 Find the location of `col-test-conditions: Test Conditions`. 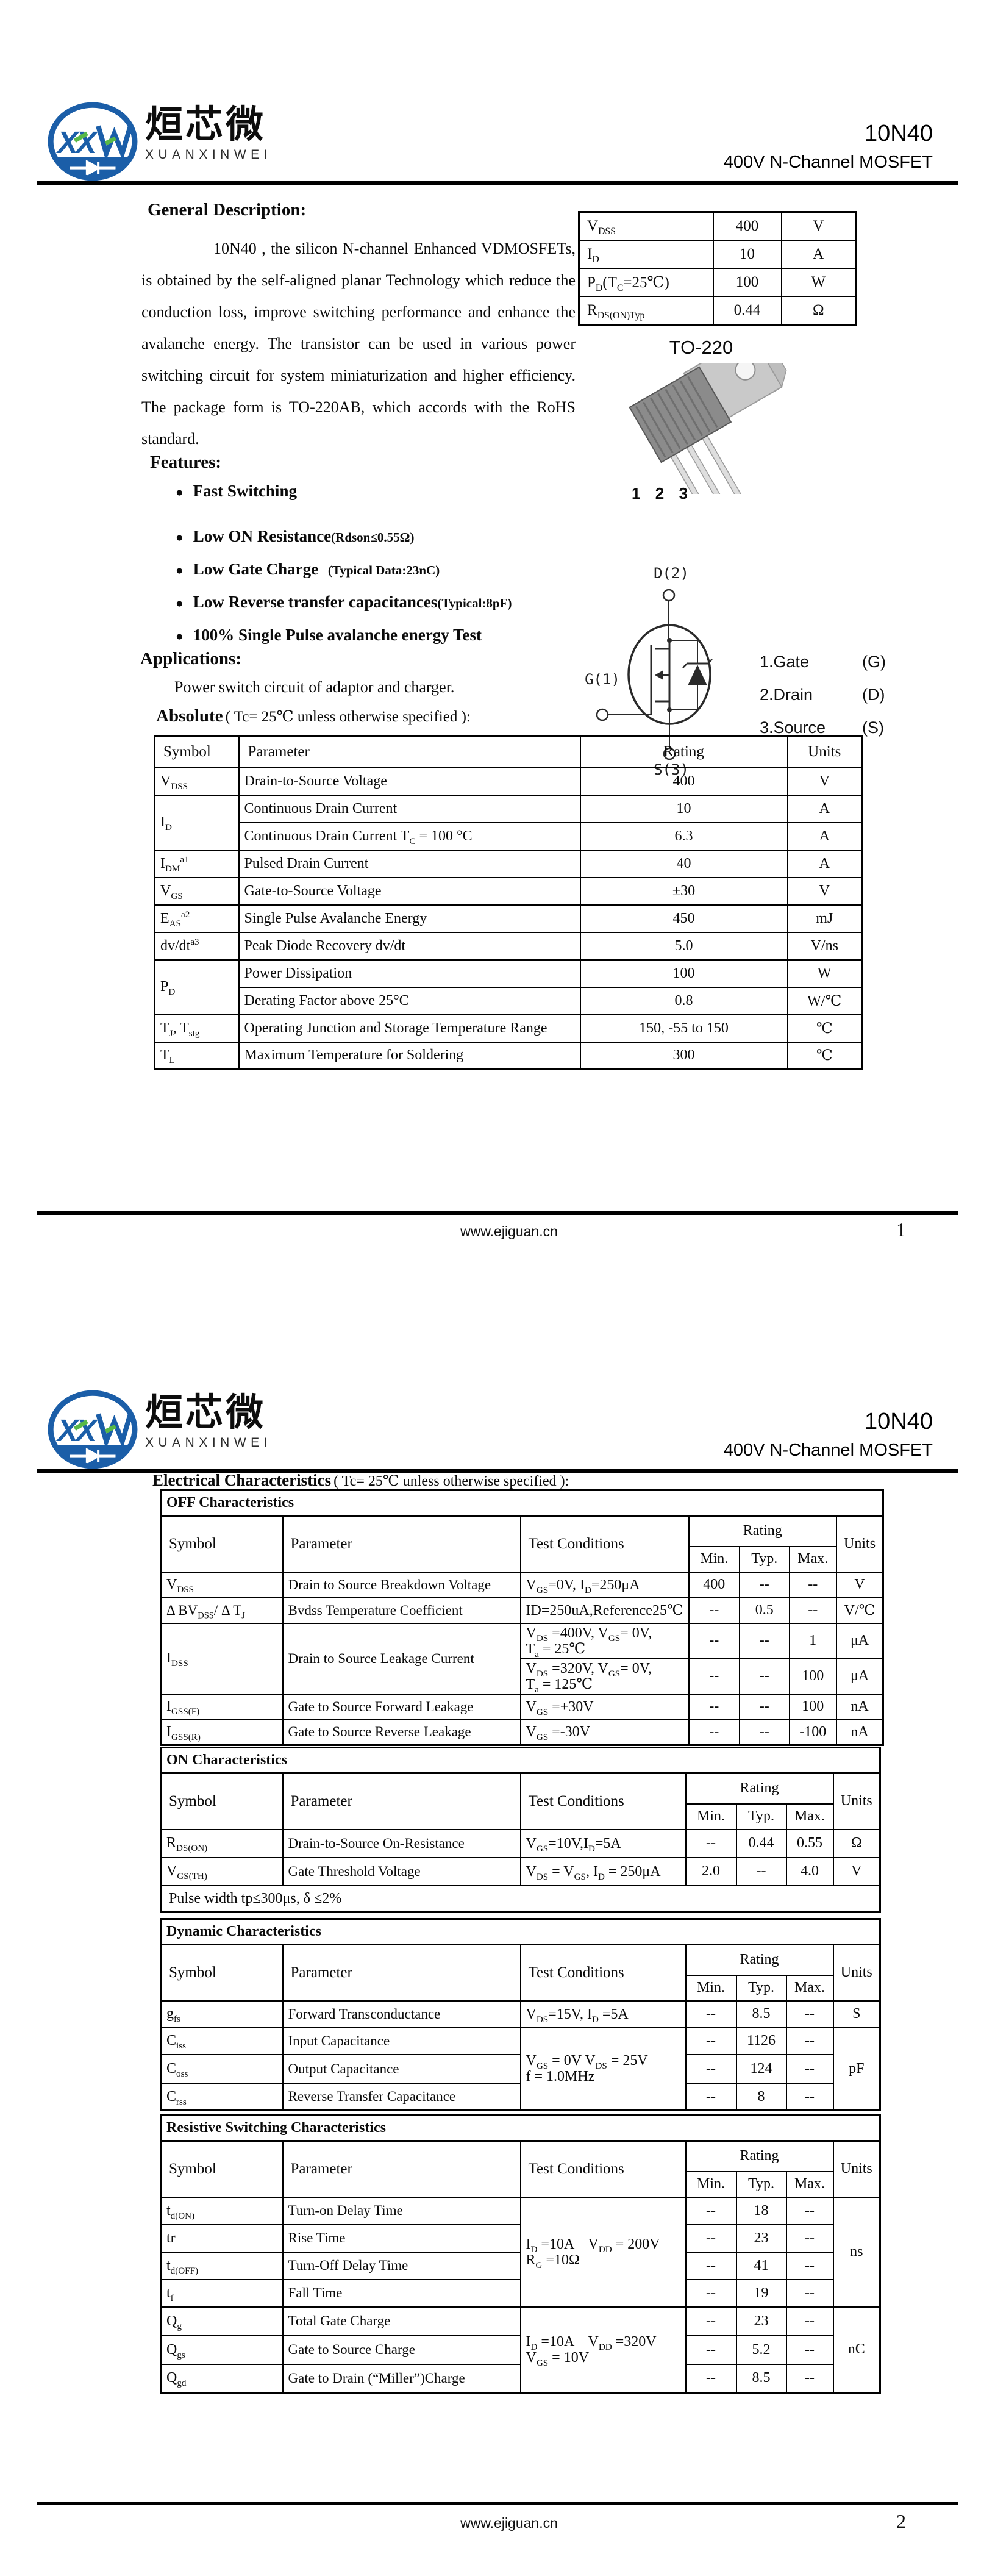

col-test-conditions: Test Conditions is located at coordinates (604, 1544).